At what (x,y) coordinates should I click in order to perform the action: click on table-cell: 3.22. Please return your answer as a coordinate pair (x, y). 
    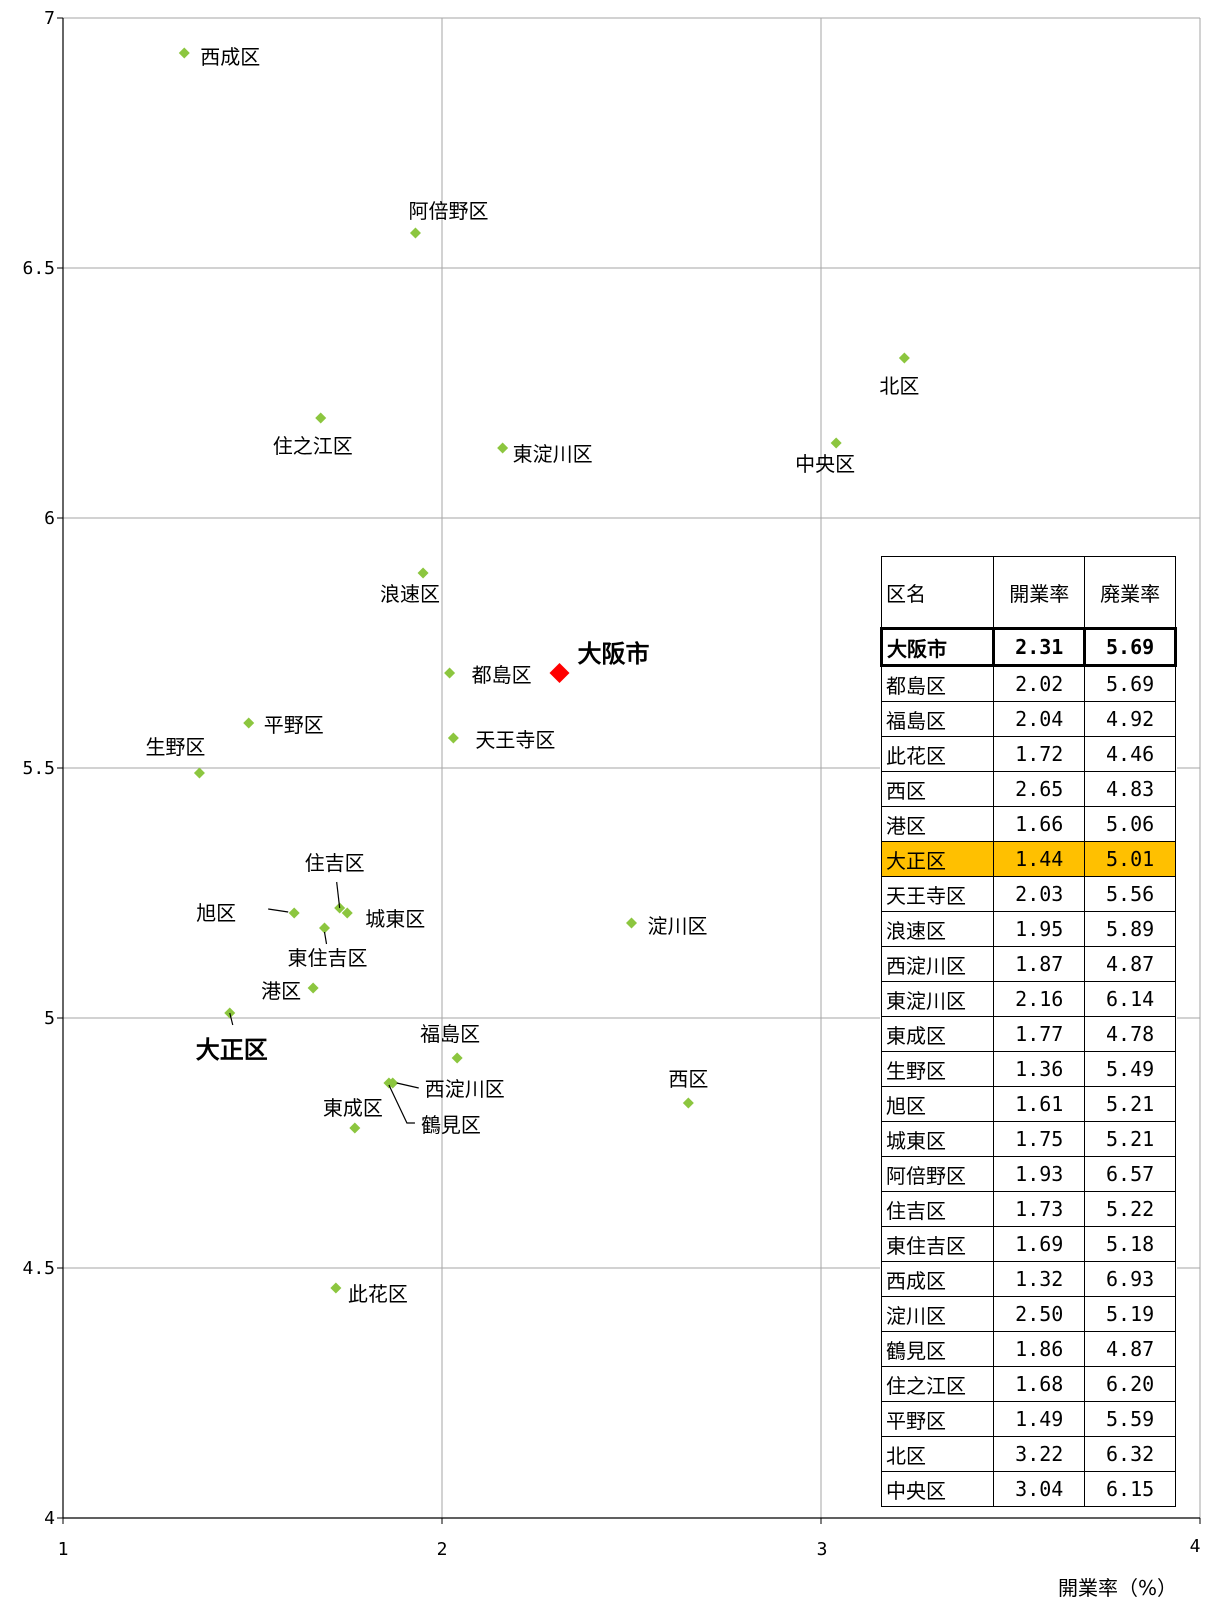
    Looking at the image, I should click on (1039, 1454).